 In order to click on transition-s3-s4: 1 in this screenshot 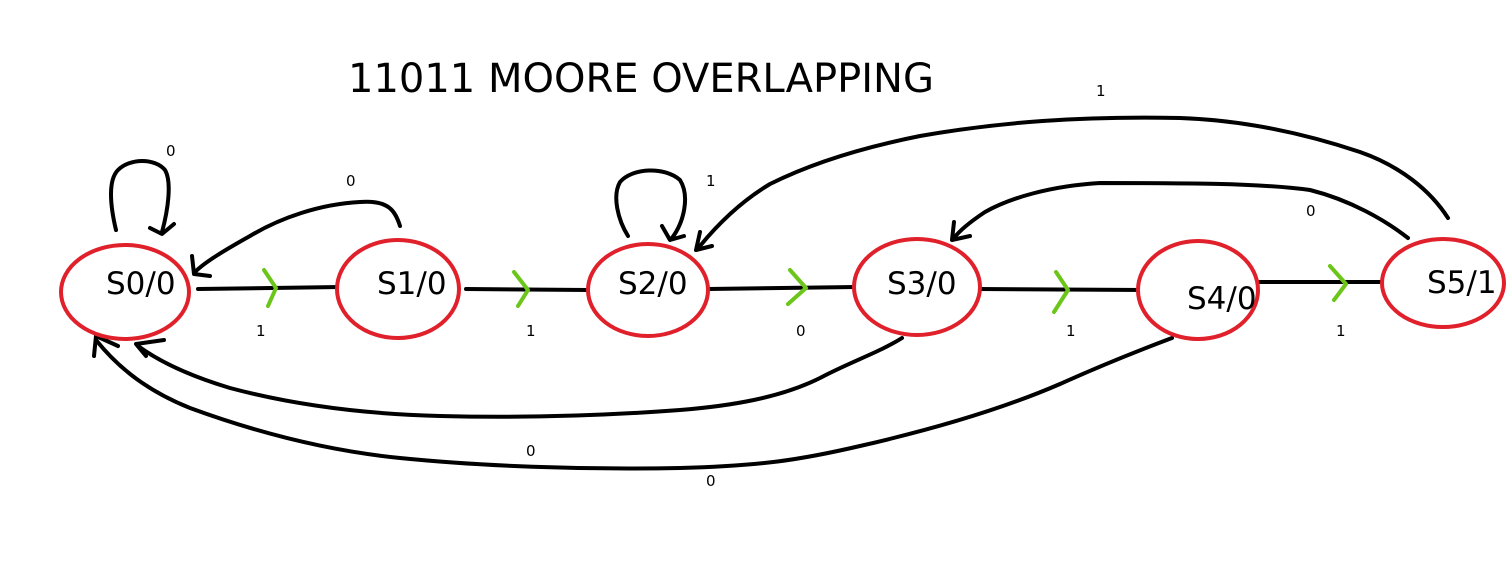, I will do `click(1061, 305)`.